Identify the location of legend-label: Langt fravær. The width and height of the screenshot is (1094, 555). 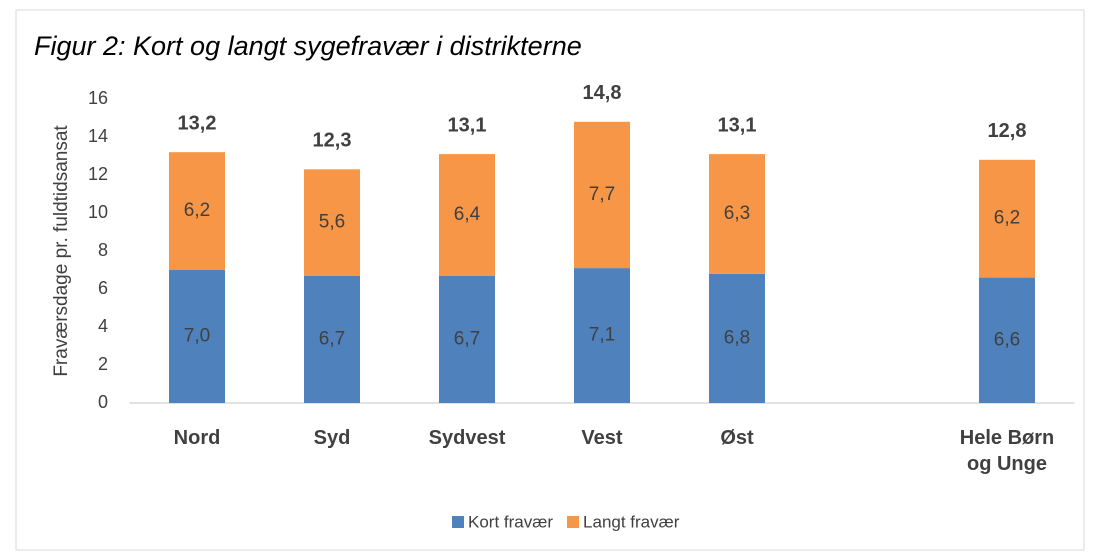
(631, 521).